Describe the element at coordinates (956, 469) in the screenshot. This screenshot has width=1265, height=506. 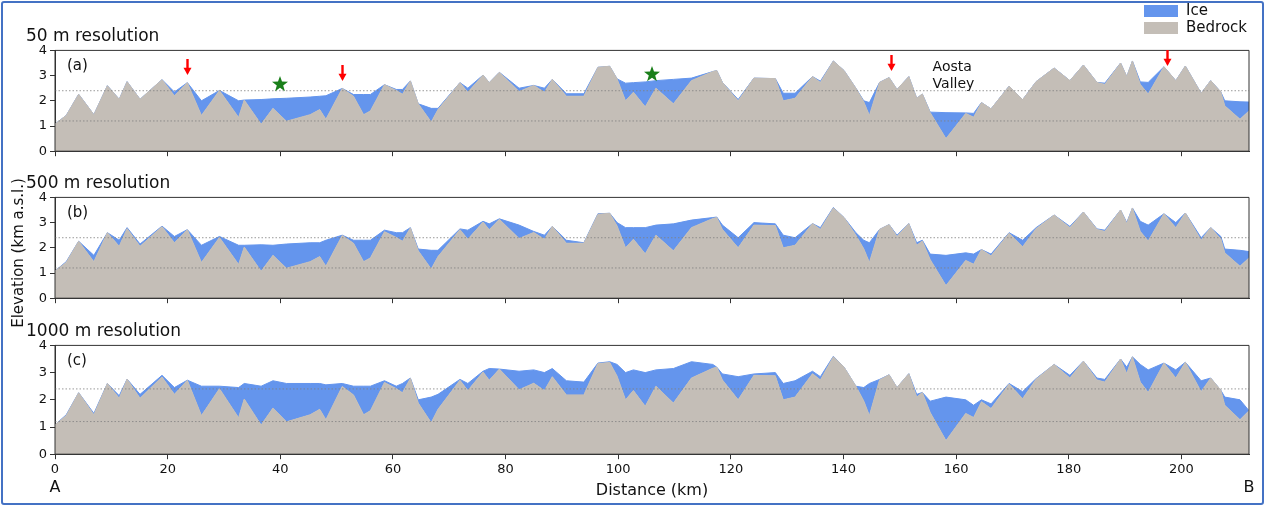
I see `x-tick-label: 160` at that location.